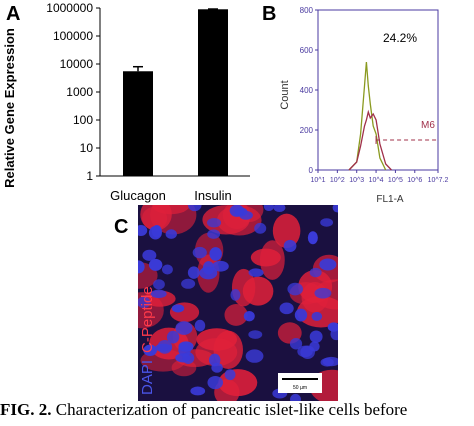  Describe the element at coordinates (376, 180) in the screenshot. I see `panel-b-x-tick-label: 10^4` at that location.